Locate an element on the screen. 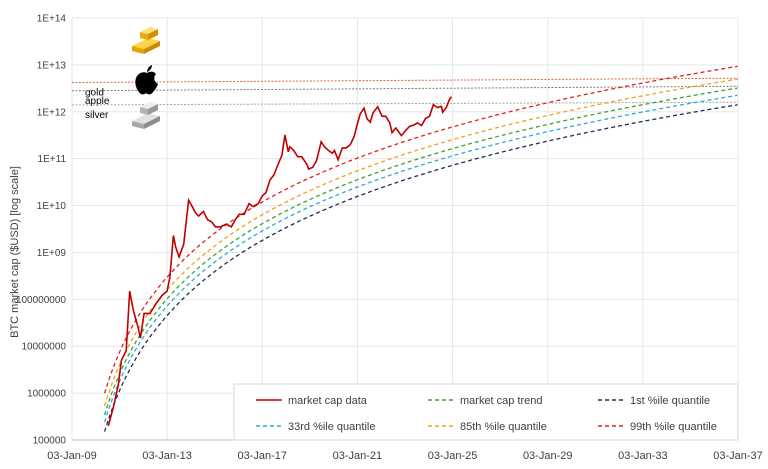 This screenshot has height=469, width=768. y-tick-label: 100000 is located at coordinates (50, 441).